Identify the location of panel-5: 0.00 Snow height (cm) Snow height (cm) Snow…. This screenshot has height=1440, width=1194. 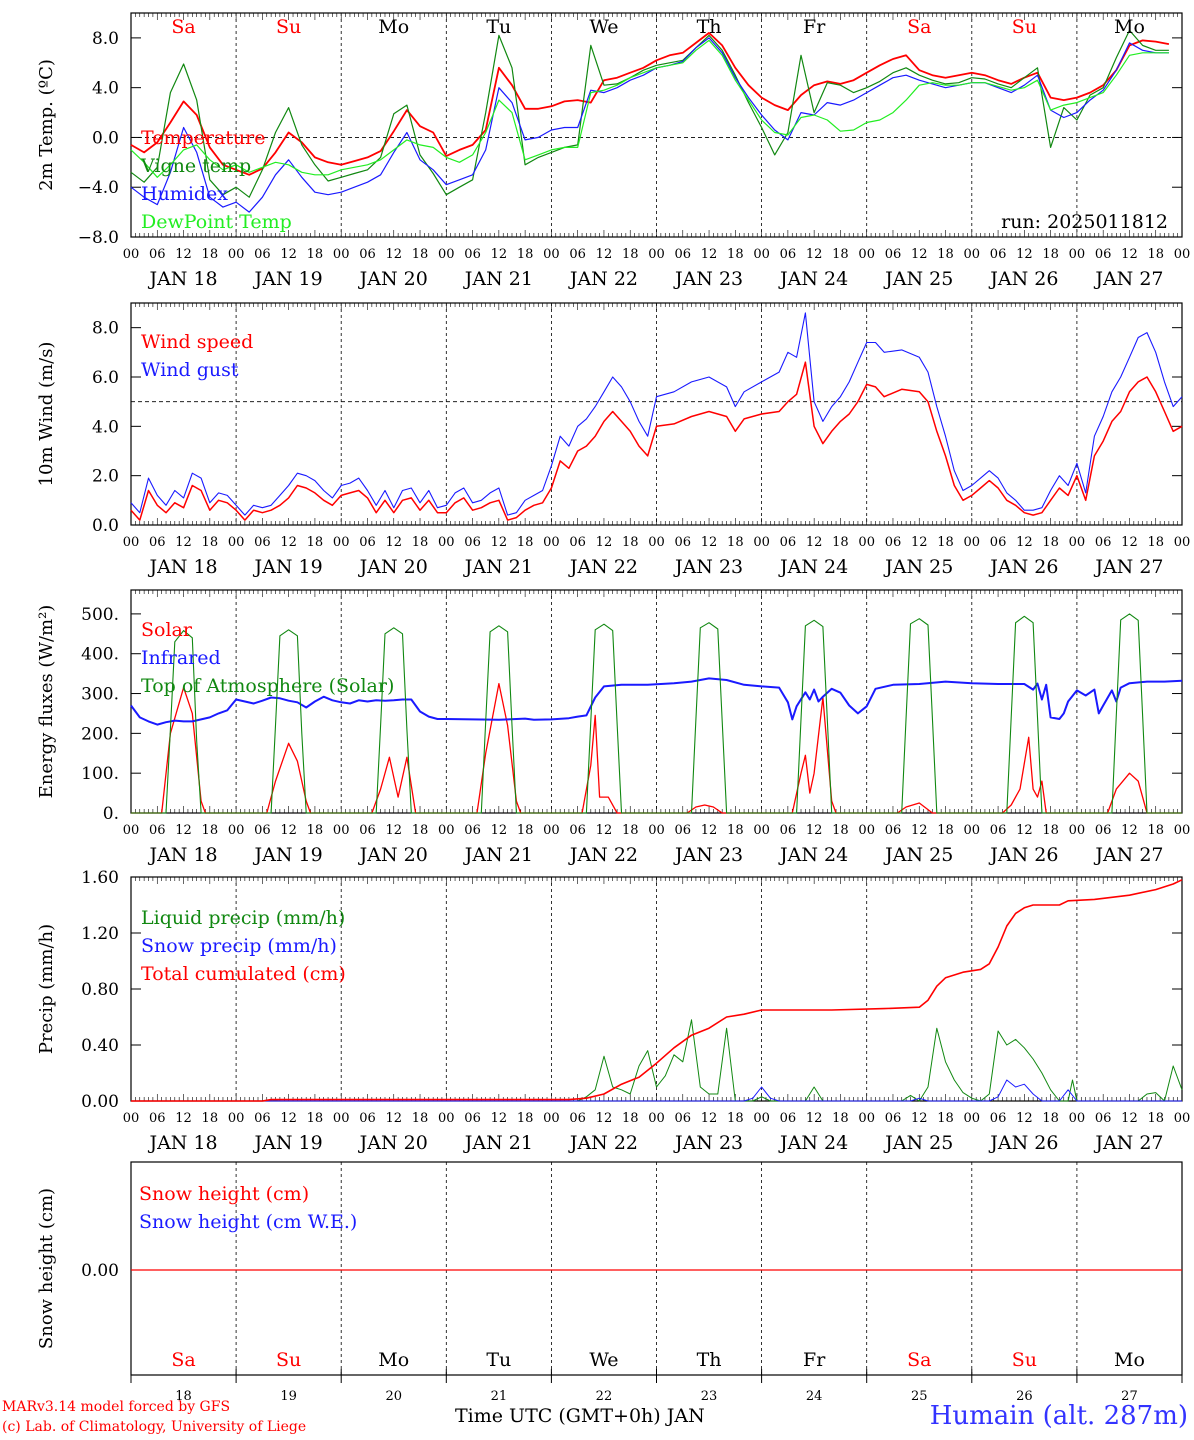
(609, 1272).